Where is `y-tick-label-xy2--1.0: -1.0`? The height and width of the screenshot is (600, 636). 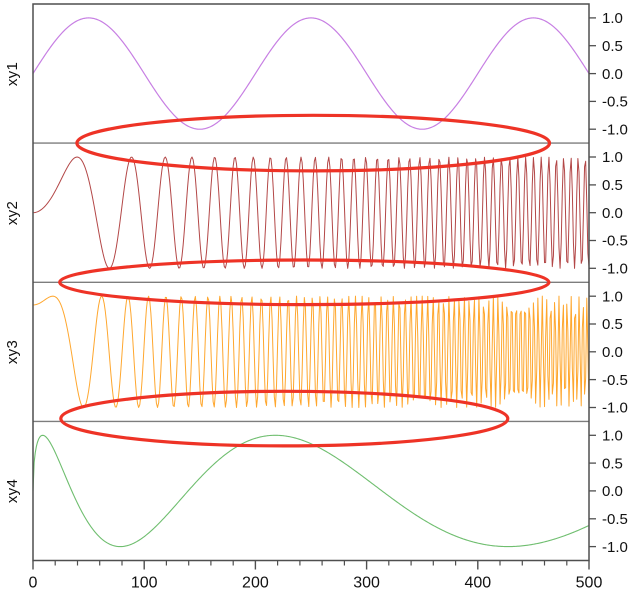 y-tick-label-xy2--1.0: -1.0 is located at coordinates (615, 269).